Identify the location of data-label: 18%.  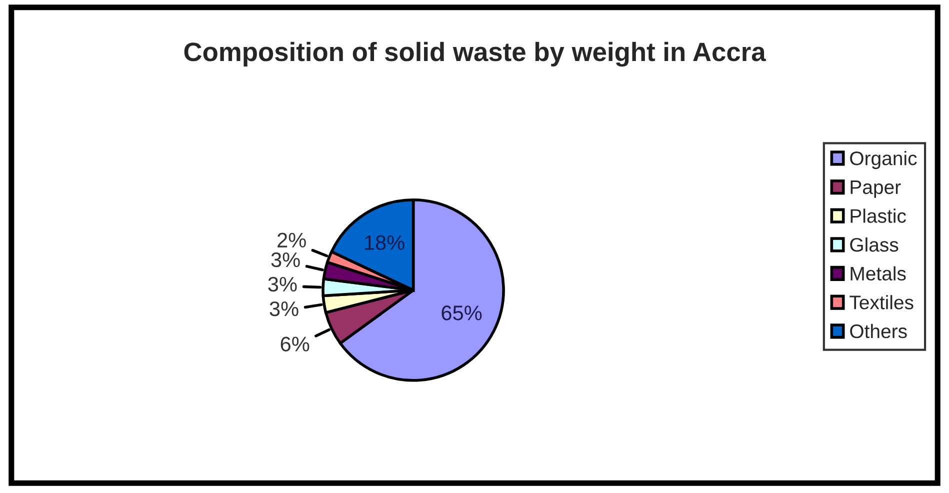
(384, 242).